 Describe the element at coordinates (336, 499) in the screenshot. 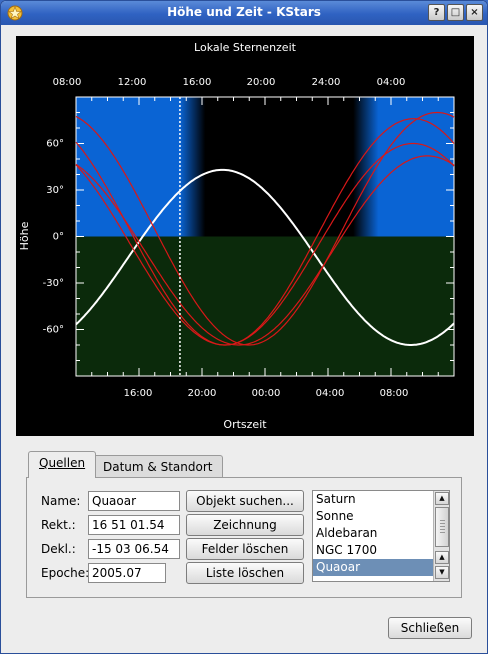

I see `list-item: Saturn` at that location.